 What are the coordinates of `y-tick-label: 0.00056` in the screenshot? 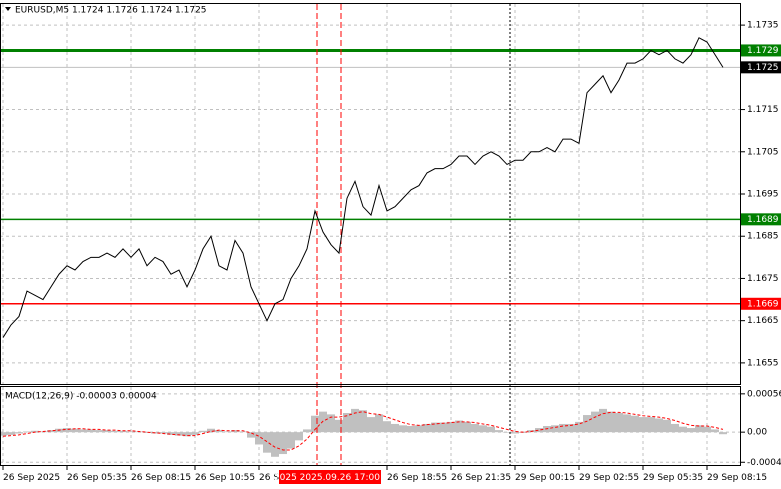 It's located at (764, 394).